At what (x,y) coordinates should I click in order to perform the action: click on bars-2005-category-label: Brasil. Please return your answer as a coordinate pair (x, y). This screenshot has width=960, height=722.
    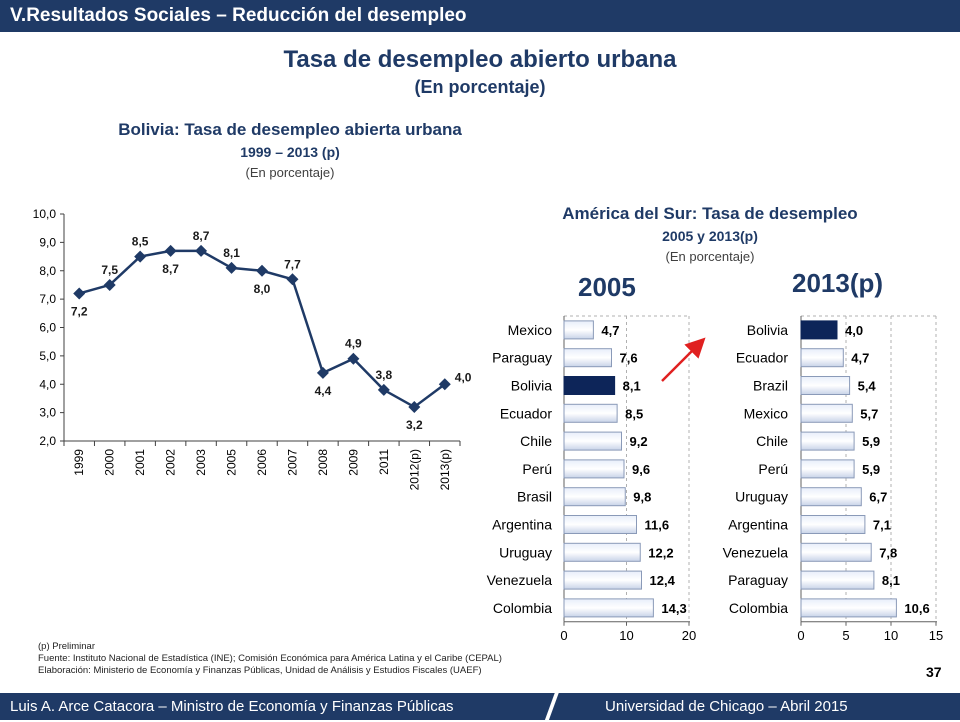
    Looking at the image, I should click on (534, 497).